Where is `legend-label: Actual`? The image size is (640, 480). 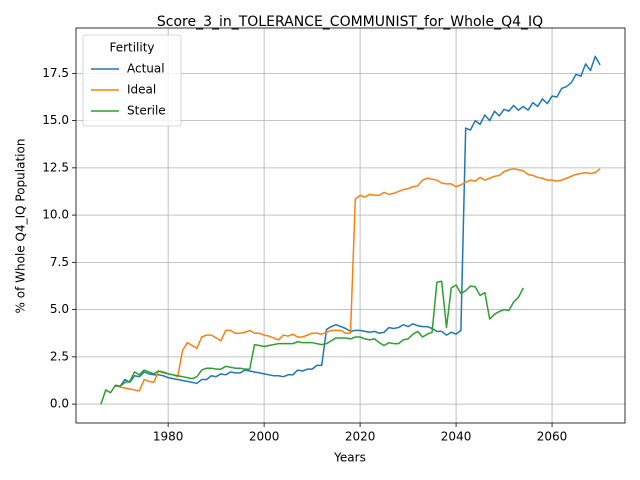 legend-label: Actual is located at coordinates (146, 69).